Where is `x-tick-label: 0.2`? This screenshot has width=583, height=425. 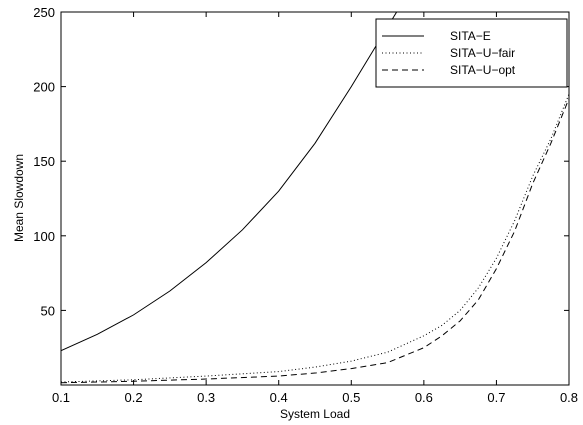 x-tick-label: 0.2 is located at coordinates (134, 397).